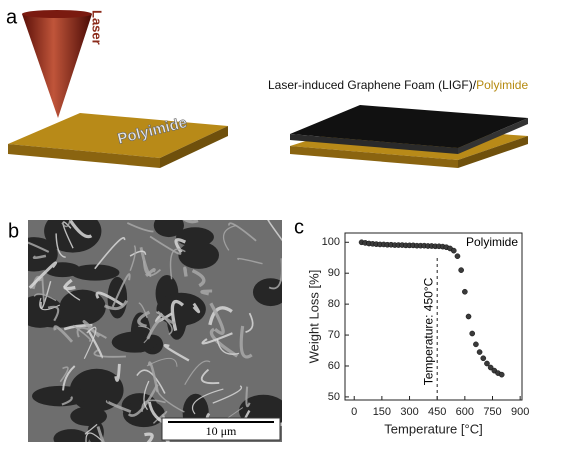 Image resolution: width=574 pixels, height=454 pixels. Describe the element at coordinates (334, 304) in the screenshot. I see `y-tick-label: 80` at that location.